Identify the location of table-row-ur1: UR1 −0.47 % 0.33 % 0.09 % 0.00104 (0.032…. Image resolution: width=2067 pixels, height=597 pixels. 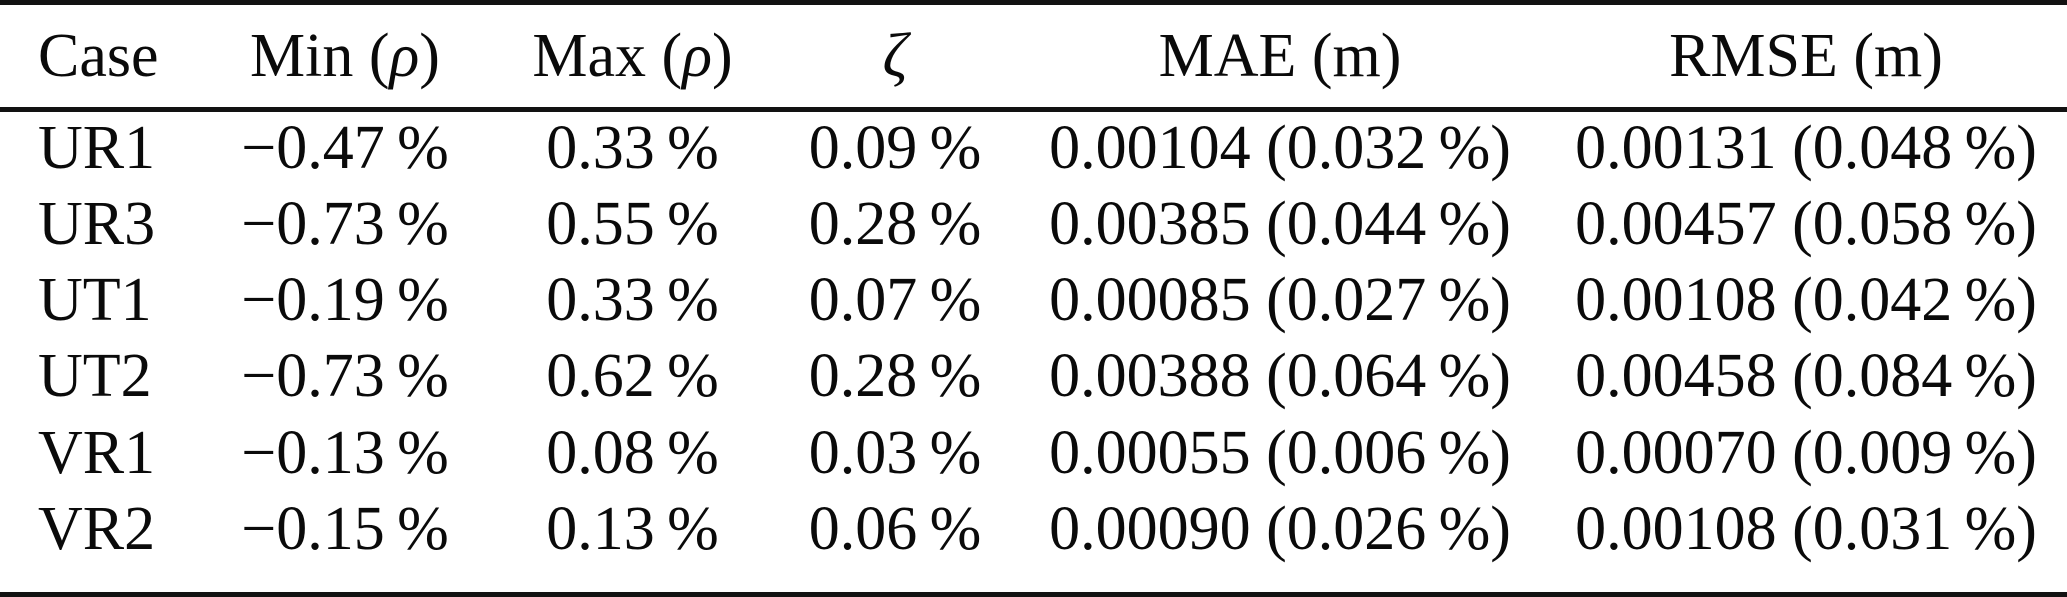
(1033, 148).